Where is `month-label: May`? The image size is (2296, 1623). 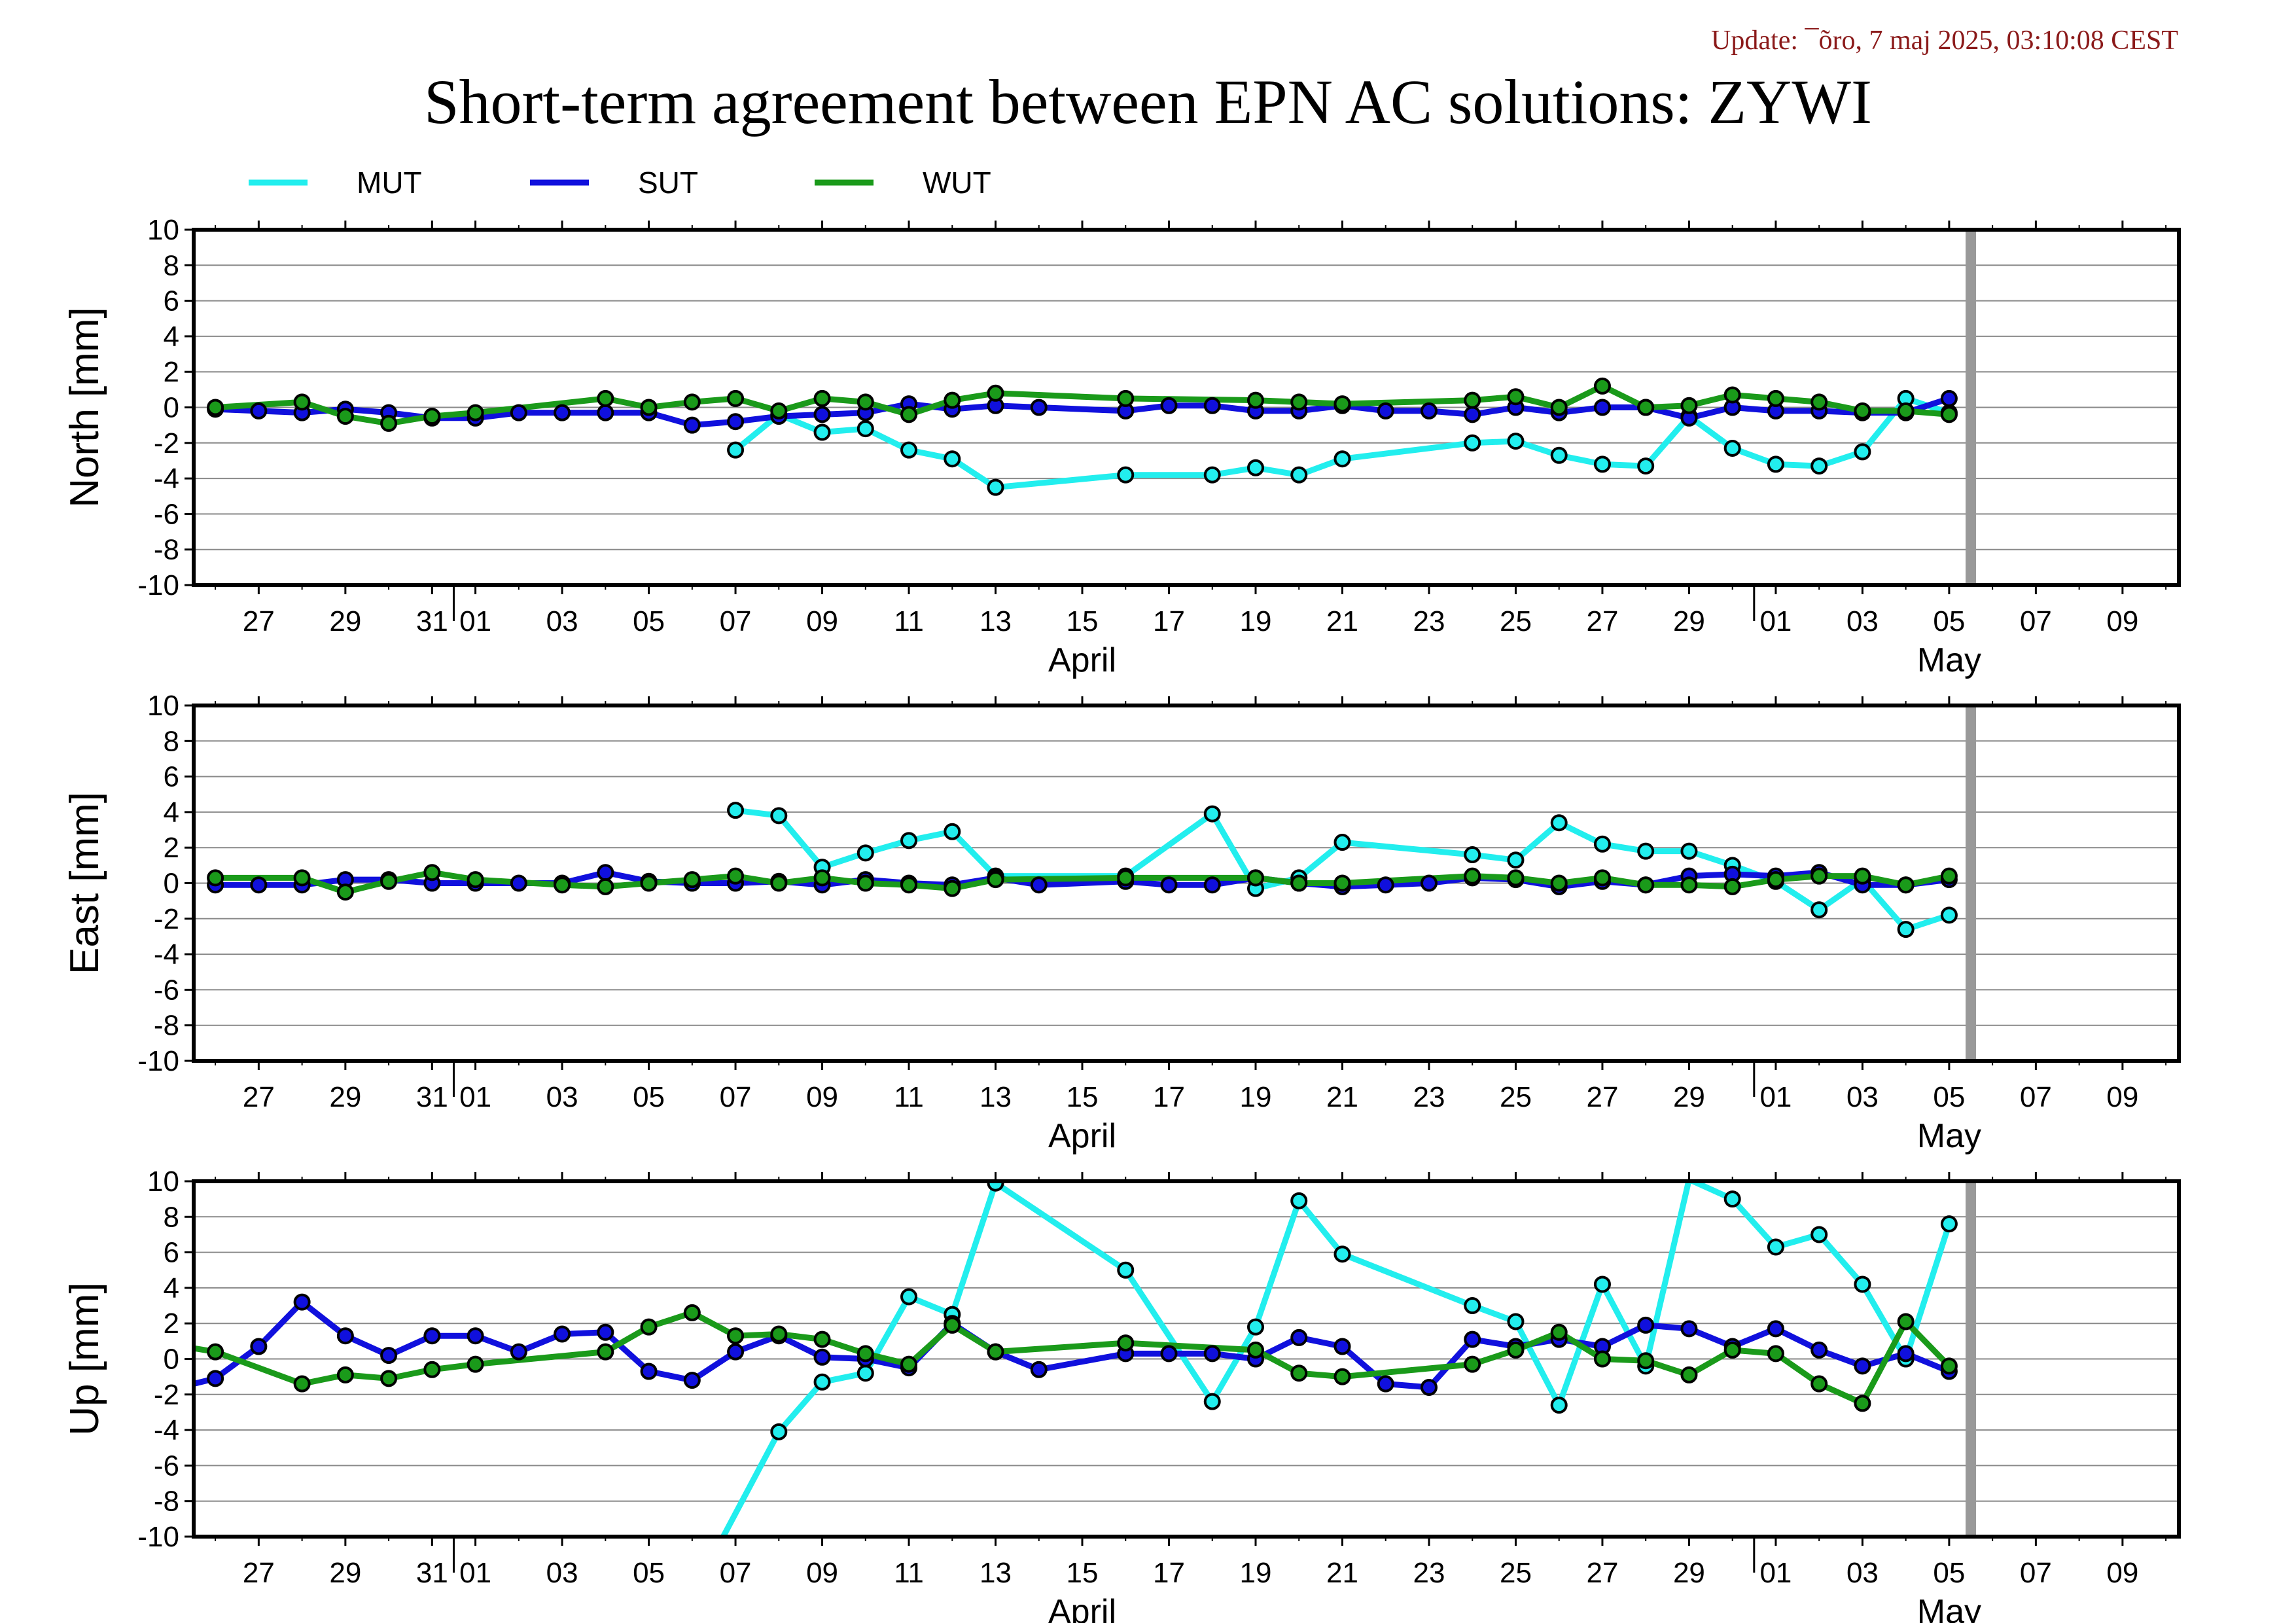 month-label: May is located at coordinates (1949, 1608).